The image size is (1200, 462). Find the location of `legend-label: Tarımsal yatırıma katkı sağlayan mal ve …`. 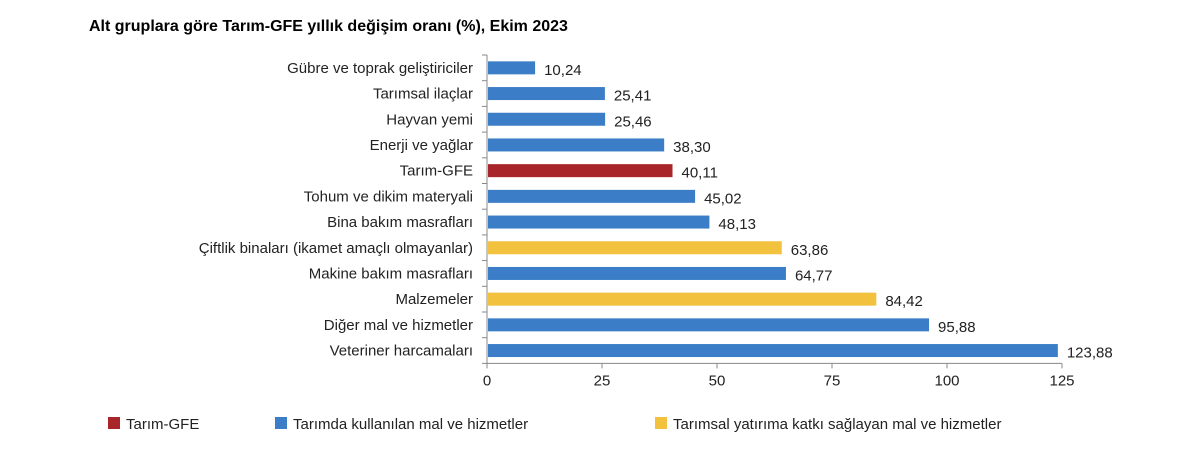

legend-label: Tarımsal yatırıma katkı sağlayan mal ve … is located at coordinates (837, 424).